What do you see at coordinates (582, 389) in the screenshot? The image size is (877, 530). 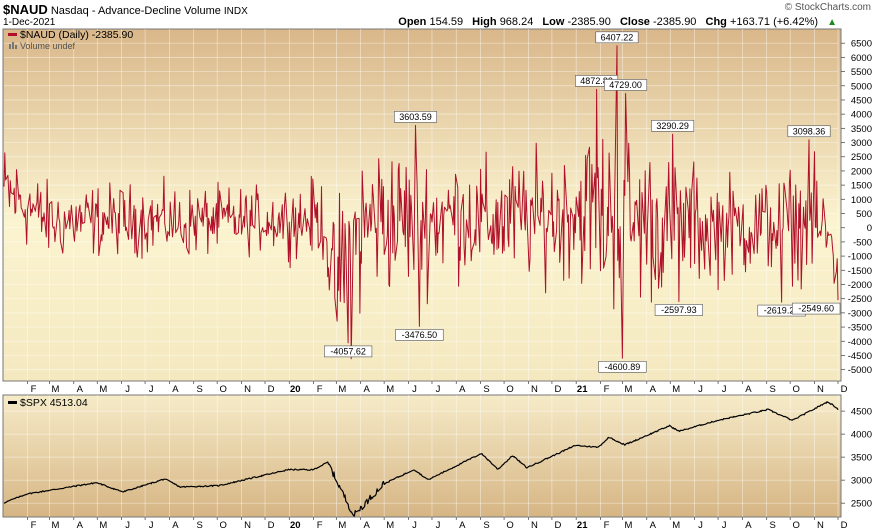 I see `naud-xtick-label: 21` at bounding box center [582, 389].